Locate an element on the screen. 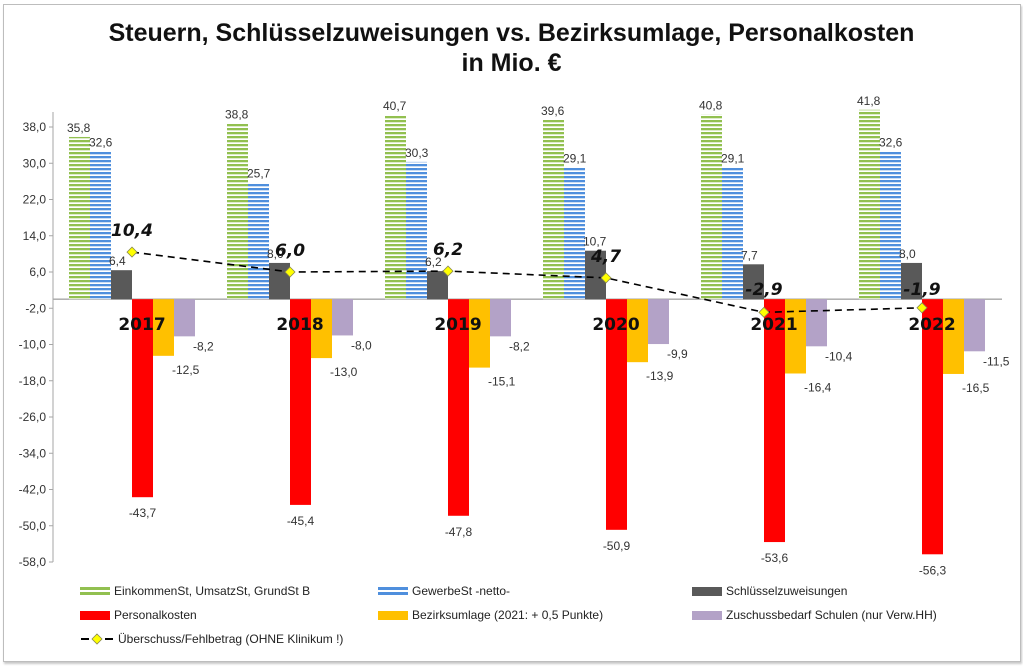 The image size is (1023, 669). data-label: -12,5 is located at coordinates (186, 370).